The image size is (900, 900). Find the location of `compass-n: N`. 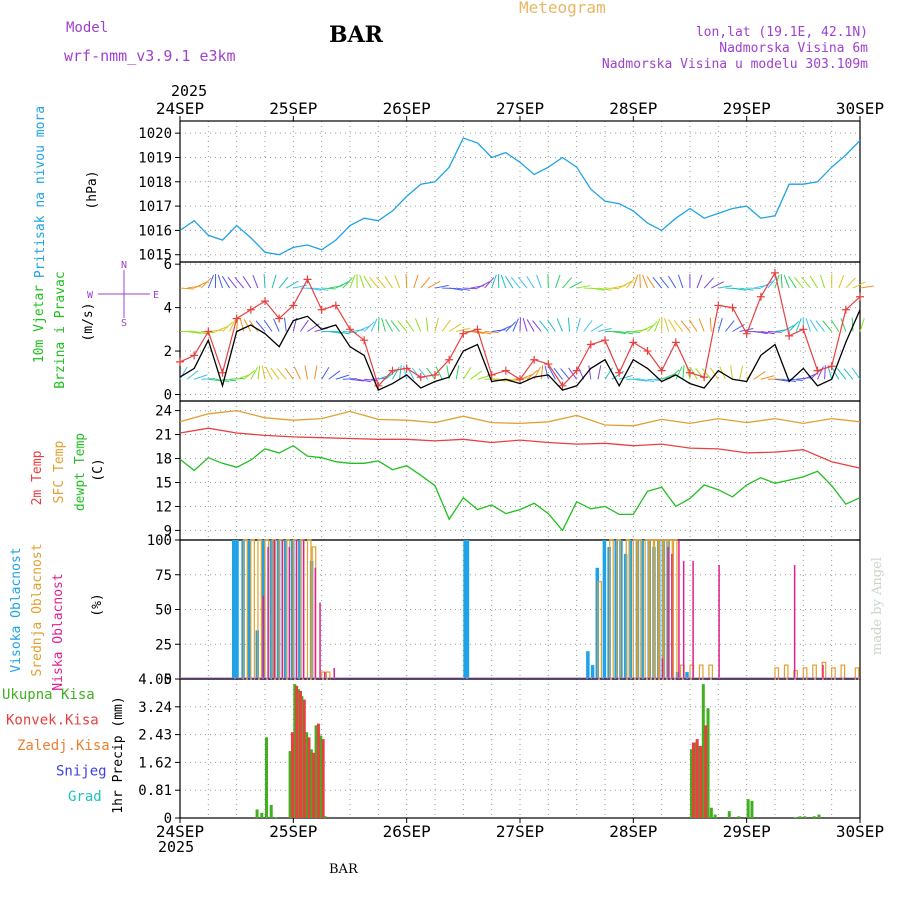

compass-n: N is located at coordinates (124, 265).